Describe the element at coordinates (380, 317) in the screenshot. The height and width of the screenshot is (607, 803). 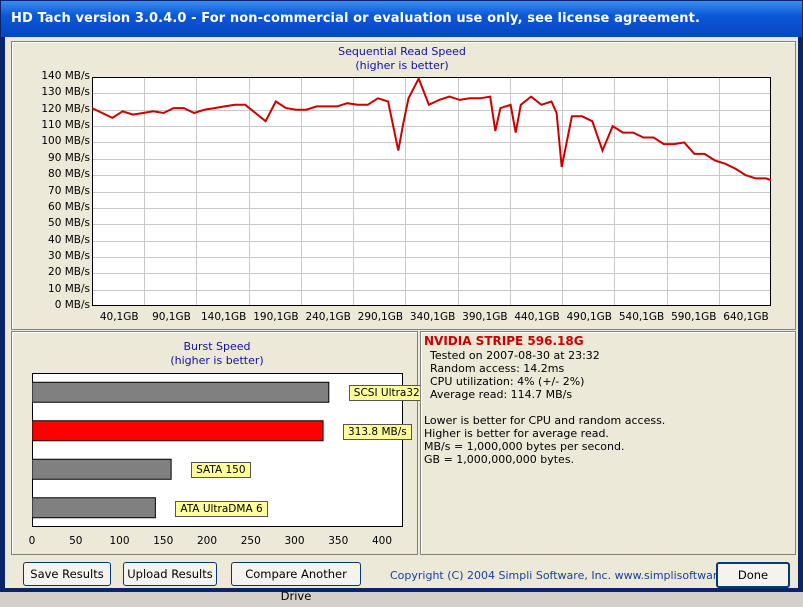
I see `seq-x-tick-label: 290,1GB` at that location.